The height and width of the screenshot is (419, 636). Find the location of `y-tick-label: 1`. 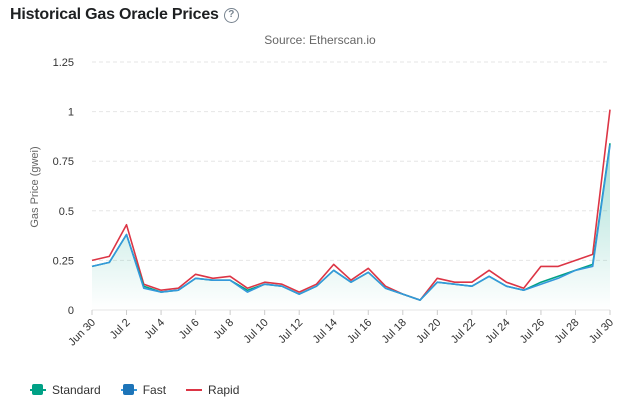

y-tick-label: 1 is located at coordinates (71, 113).